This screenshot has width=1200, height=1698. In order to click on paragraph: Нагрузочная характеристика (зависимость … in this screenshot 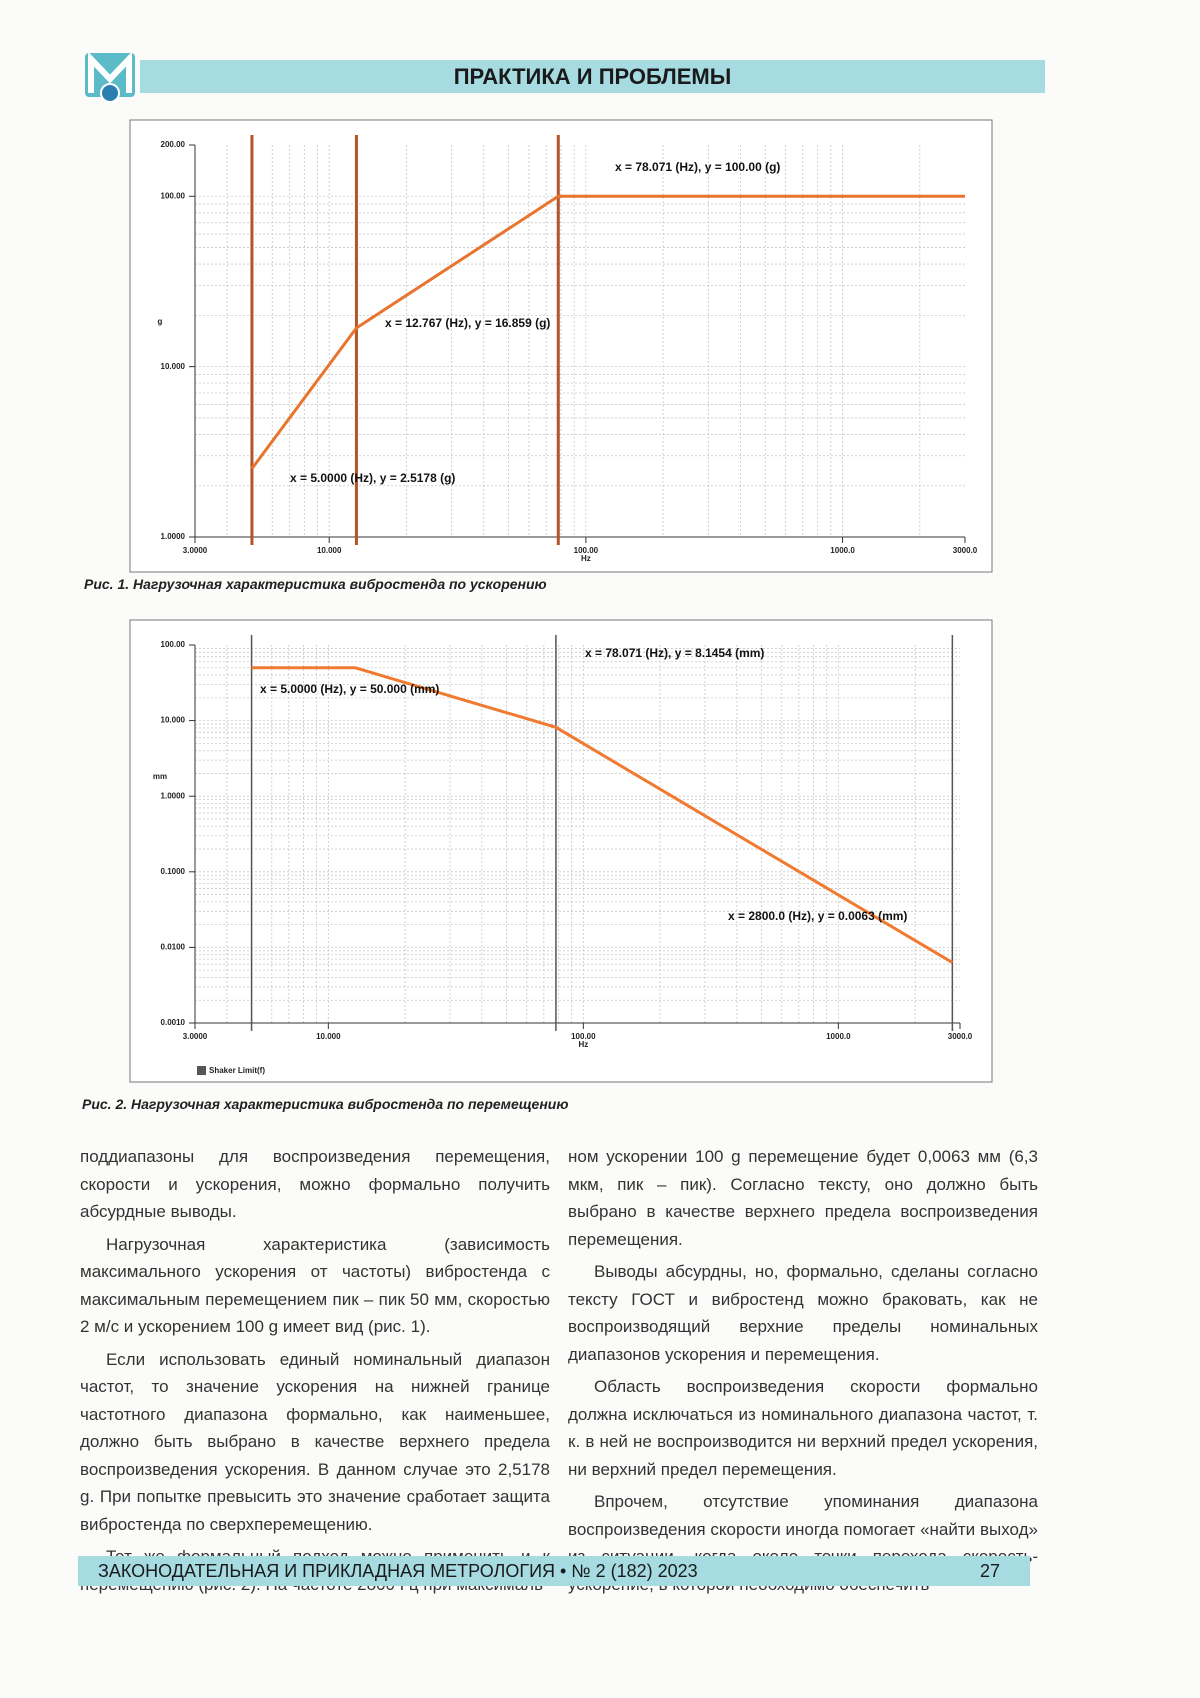, I will do `click(315, 1286)`.